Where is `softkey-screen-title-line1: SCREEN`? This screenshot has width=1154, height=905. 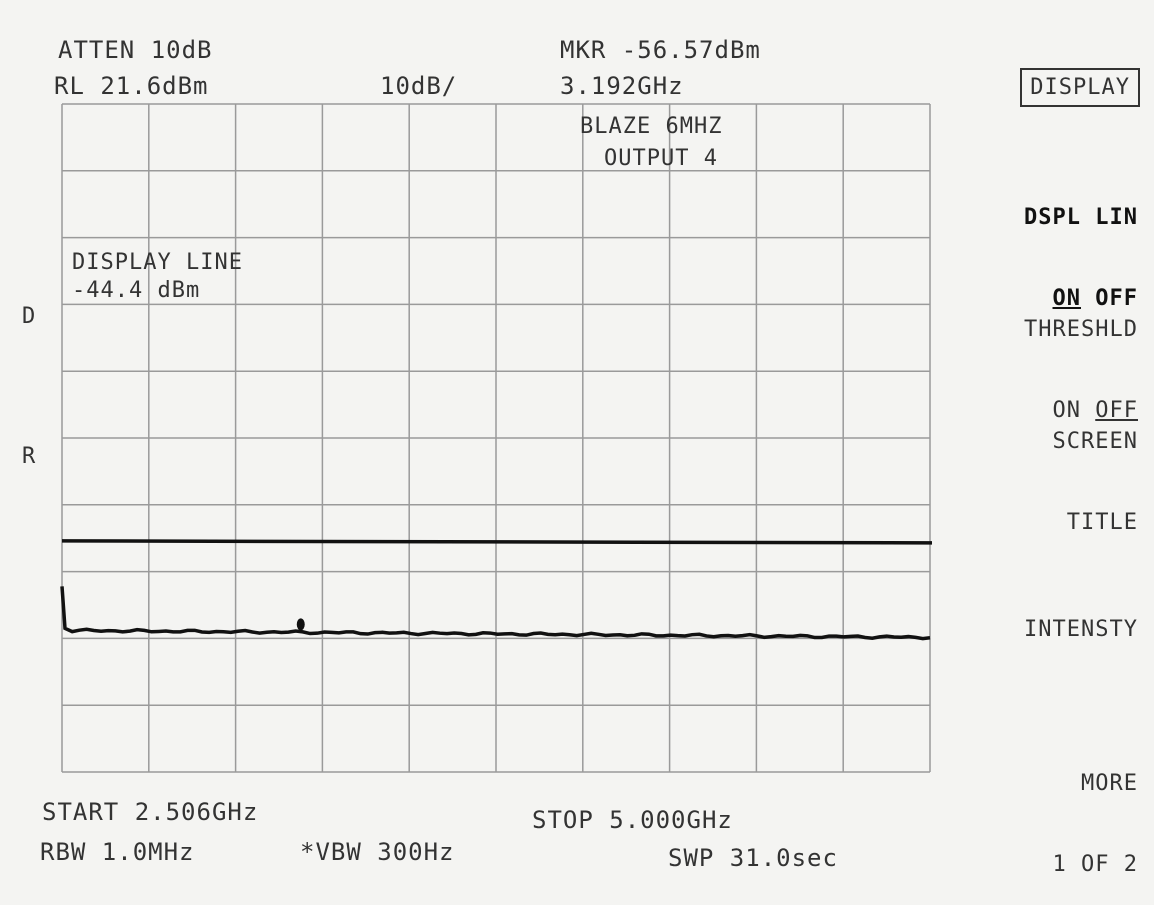
softkey-screen-title-line1: SCREEN is located at coordinates (1095, 441).